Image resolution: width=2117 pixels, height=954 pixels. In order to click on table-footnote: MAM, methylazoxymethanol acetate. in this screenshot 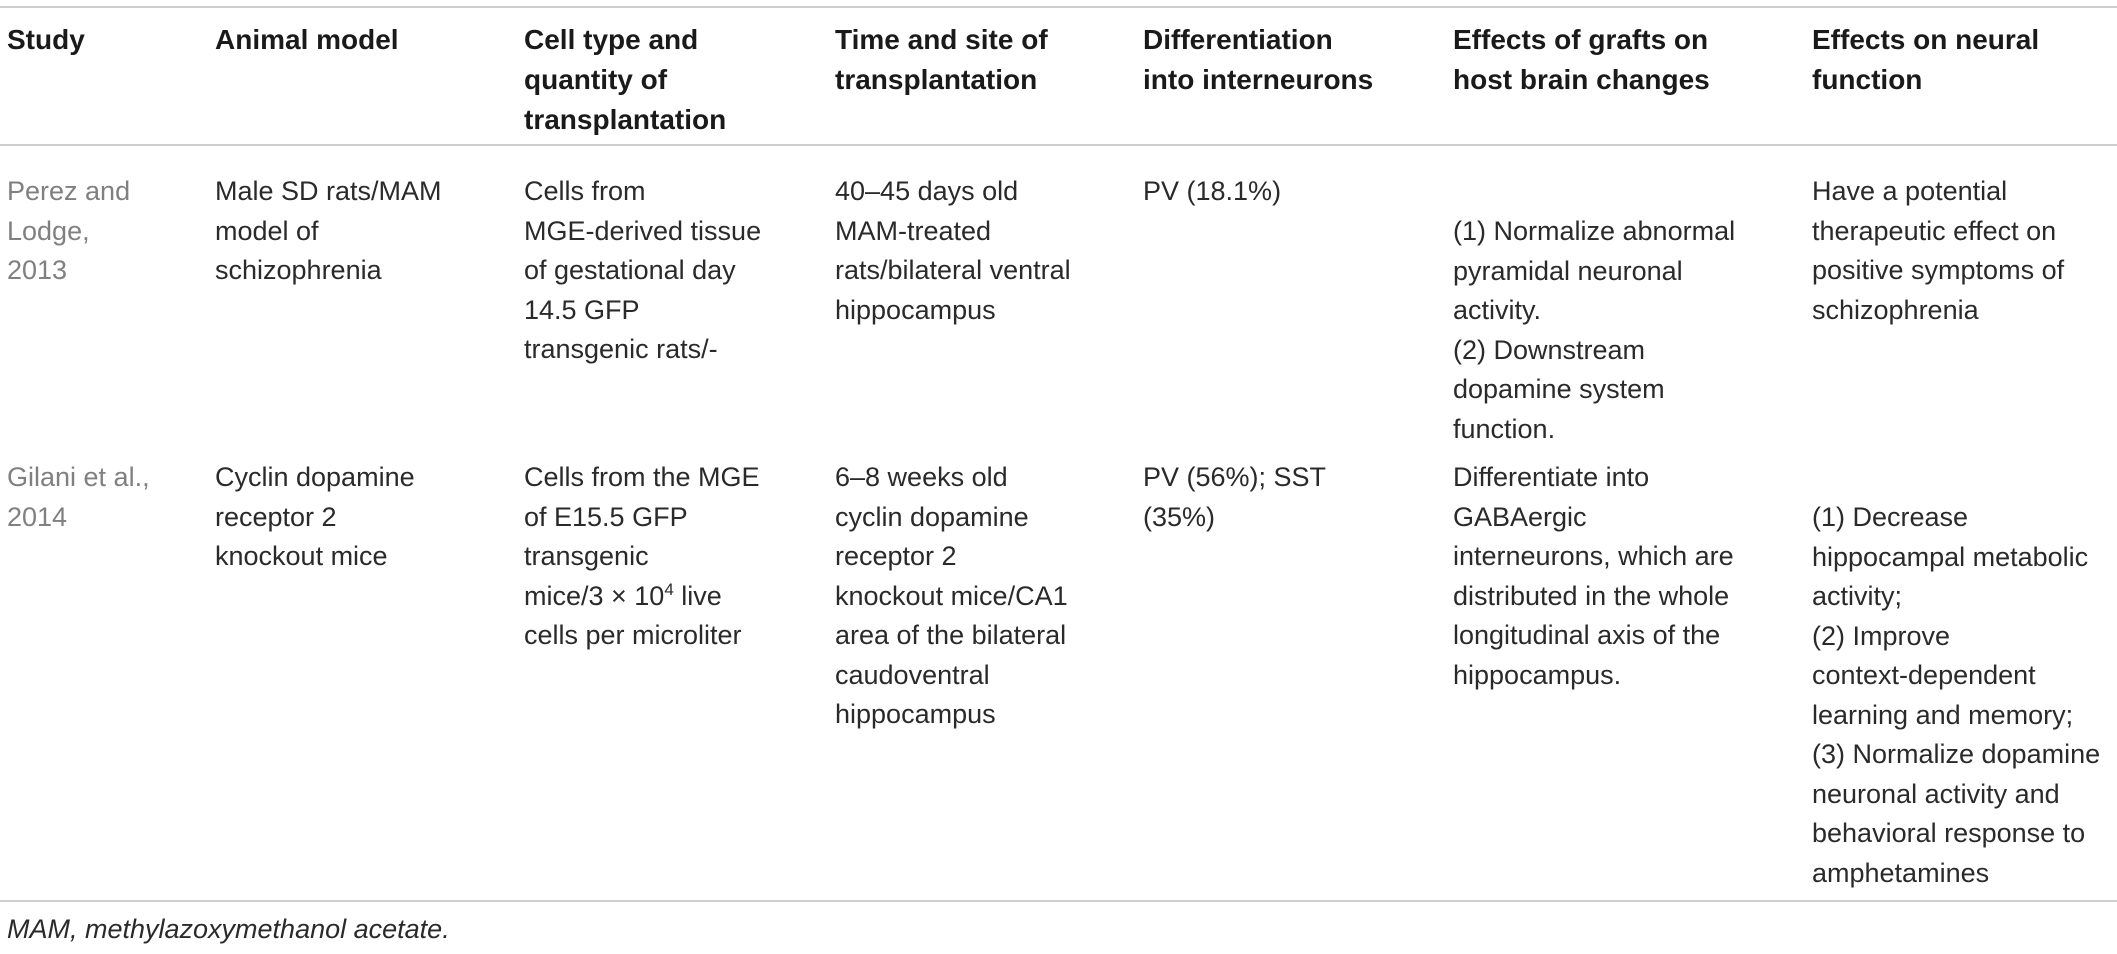, I will do `click(228, 929)`.